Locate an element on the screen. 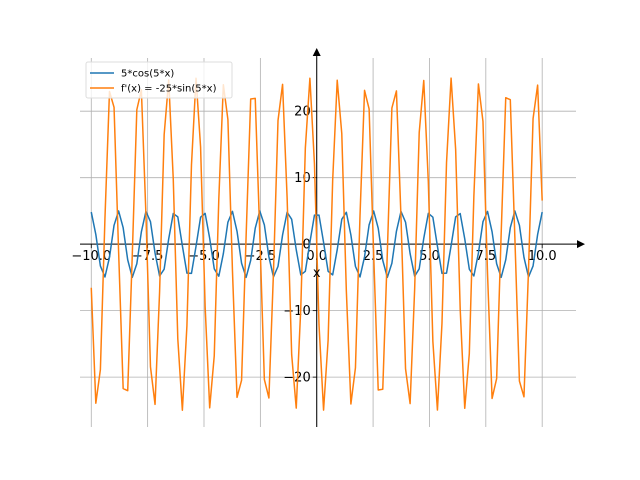 The width and height of the screenshot is (640, 480). legend-label-series-2: f'(x) = -25*sin(5*x) is located at coordinates (169, 89).